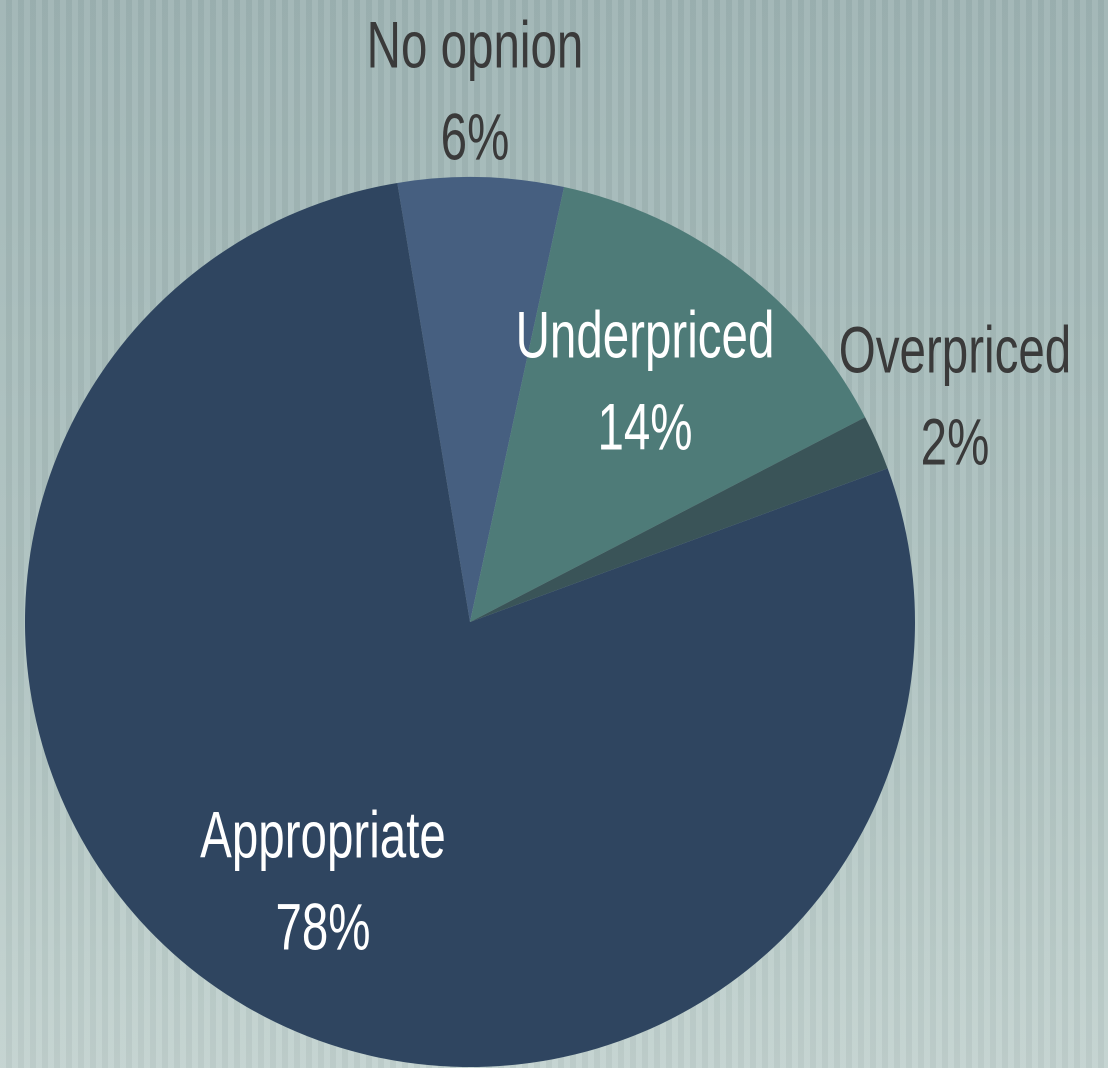  Describe the element at coordinates (475, 137) in the screenshot. I see `slice-value-label: 6%` at that location.